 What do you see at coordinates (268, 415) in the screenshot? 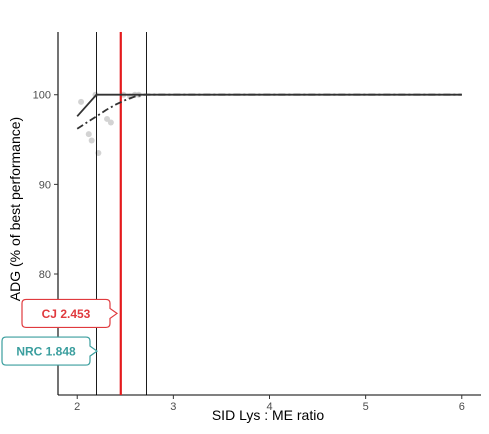
I see `x-axis-title: SID Lys : ME ratio` at bounding box center [268, 415].